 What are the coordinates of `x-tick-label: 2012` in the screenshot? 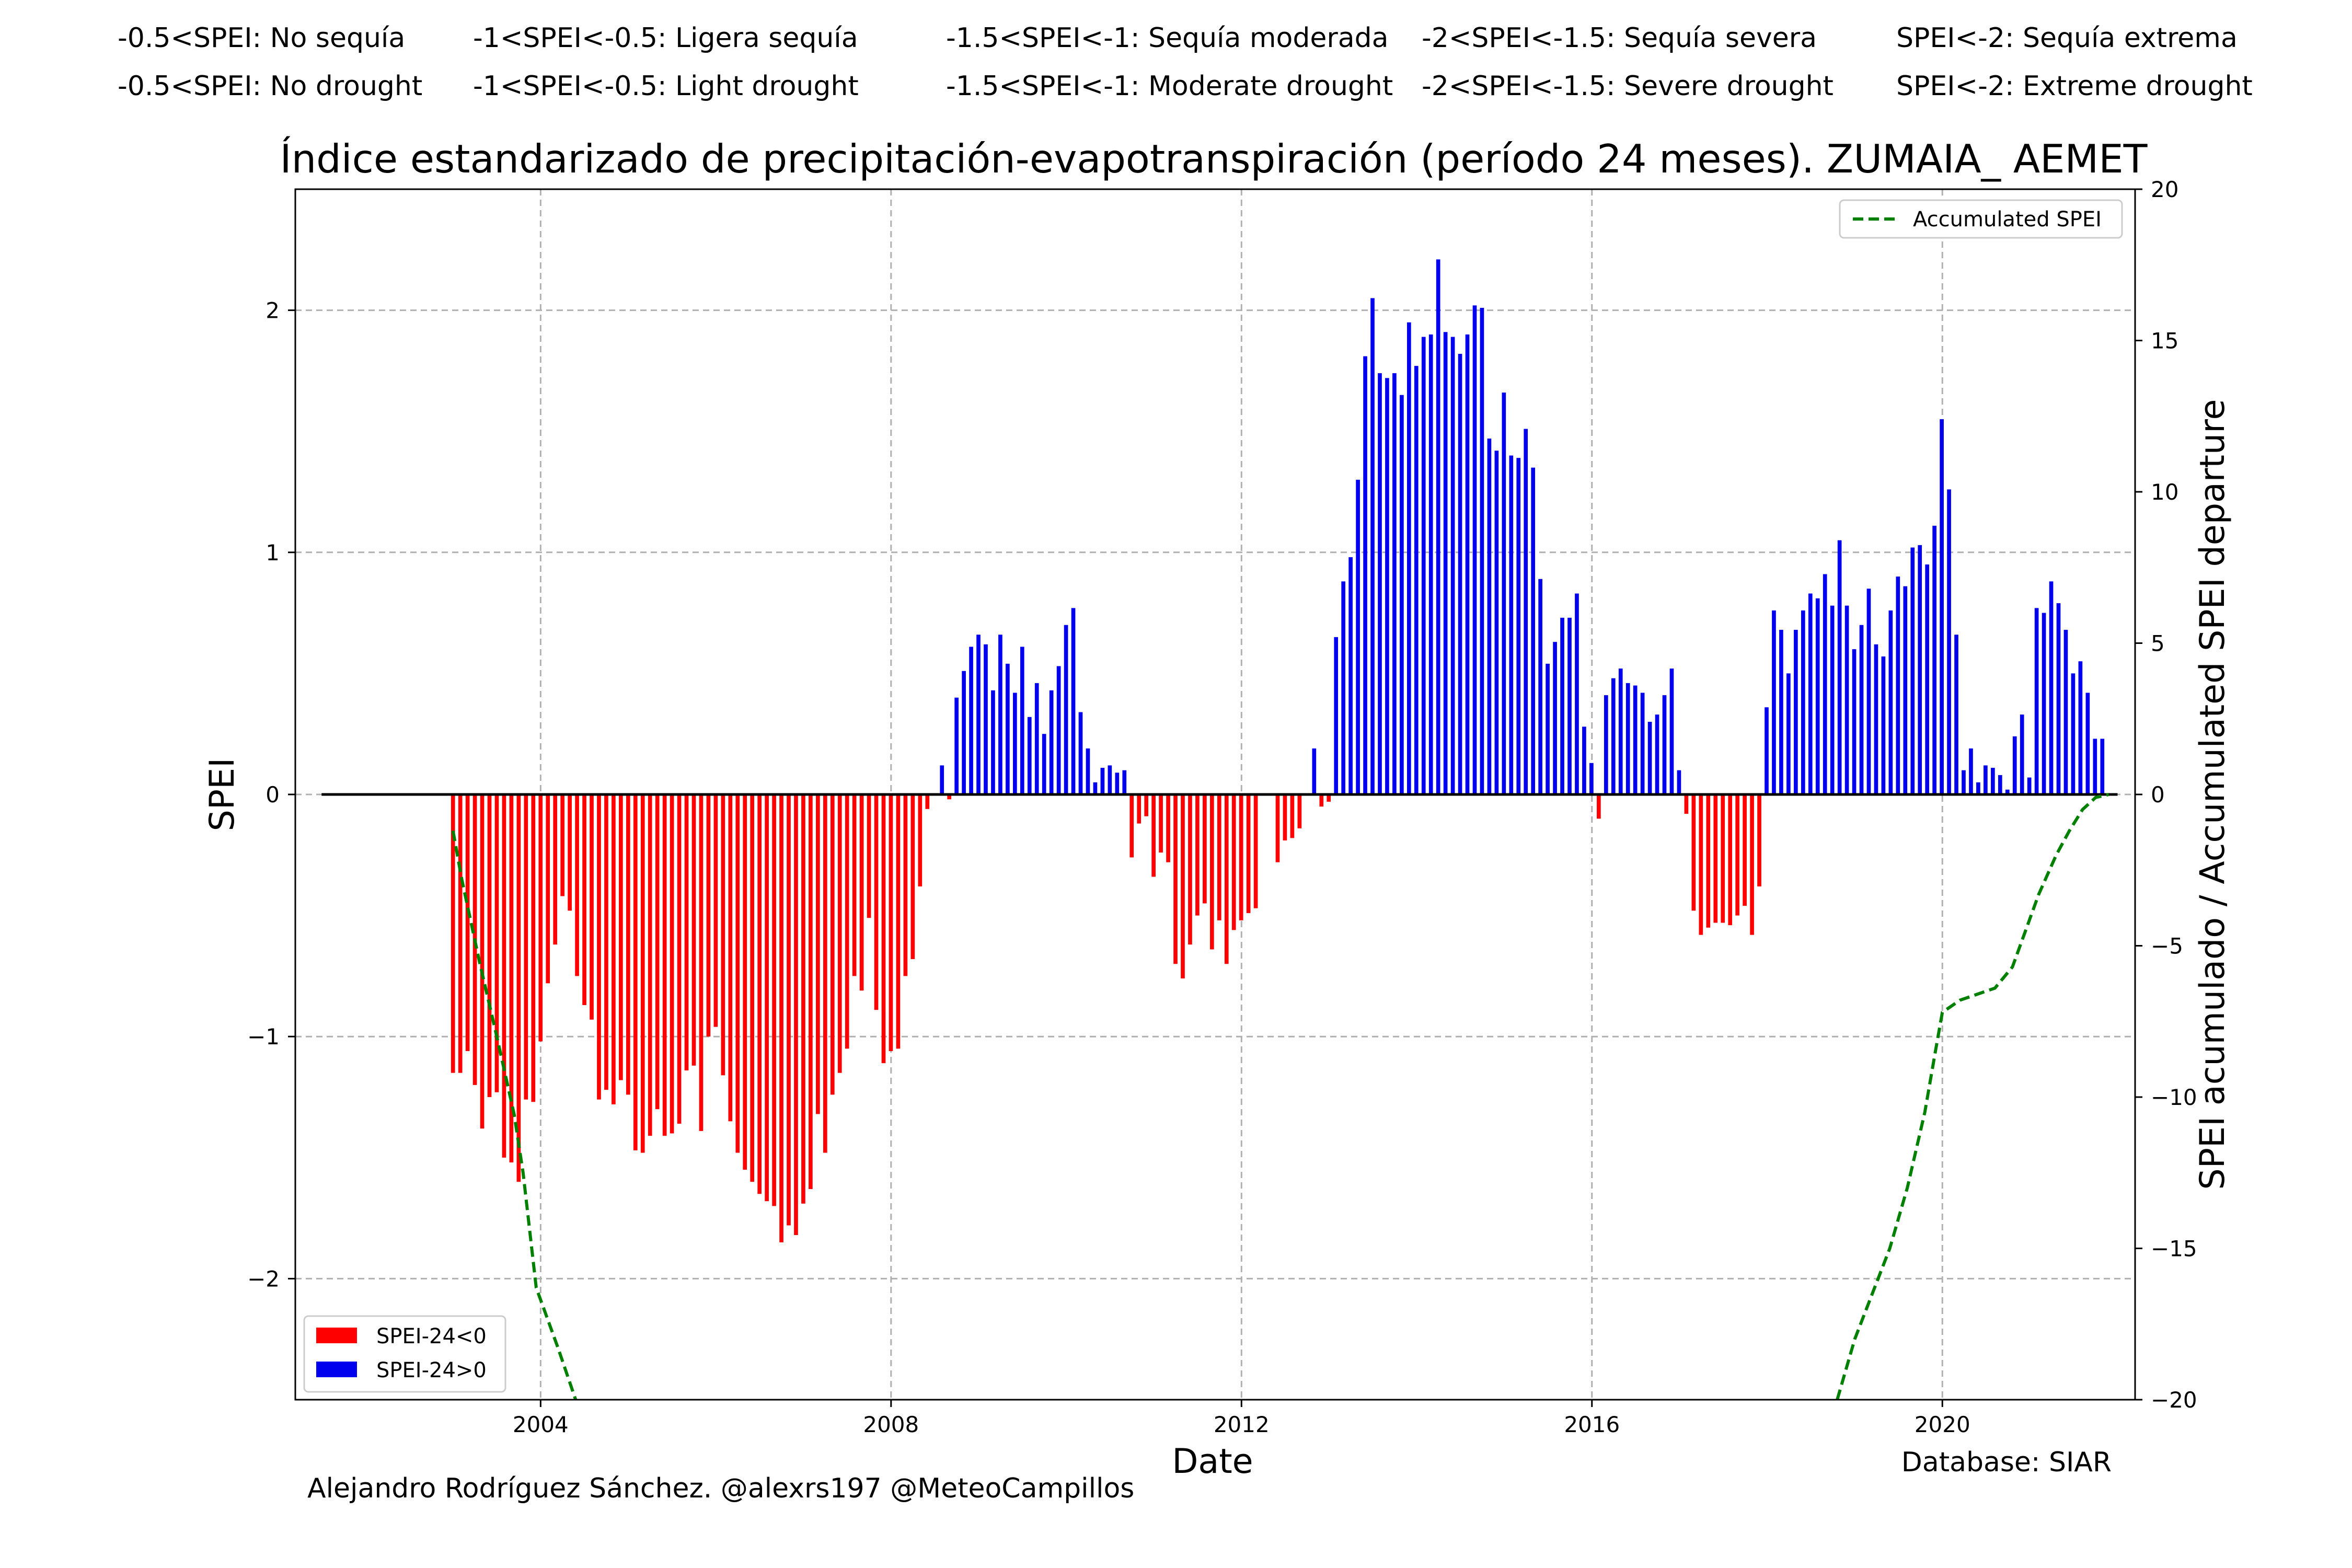 It's located at (1242, 1424).